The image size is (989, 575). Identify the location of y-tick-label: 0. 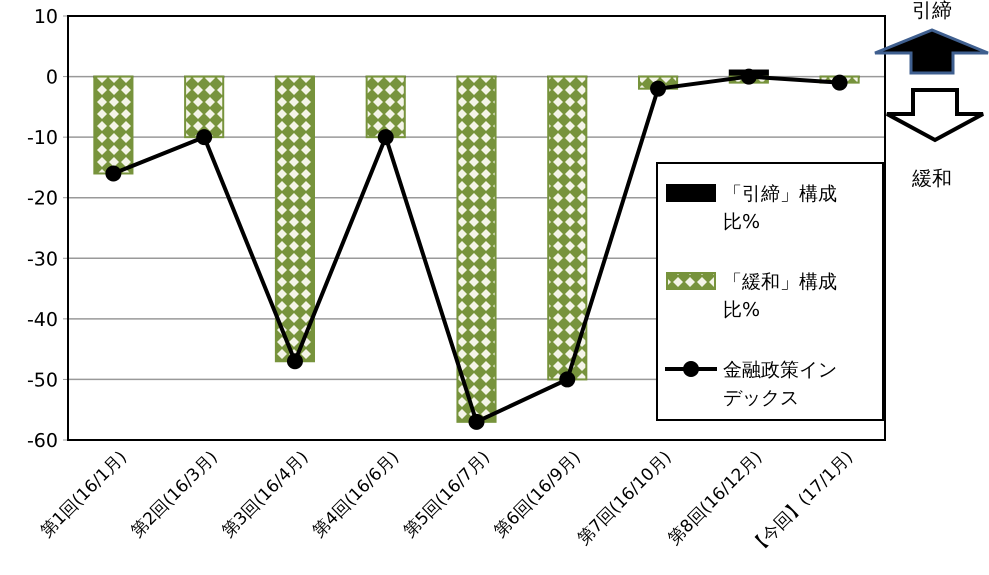
(52, 77).